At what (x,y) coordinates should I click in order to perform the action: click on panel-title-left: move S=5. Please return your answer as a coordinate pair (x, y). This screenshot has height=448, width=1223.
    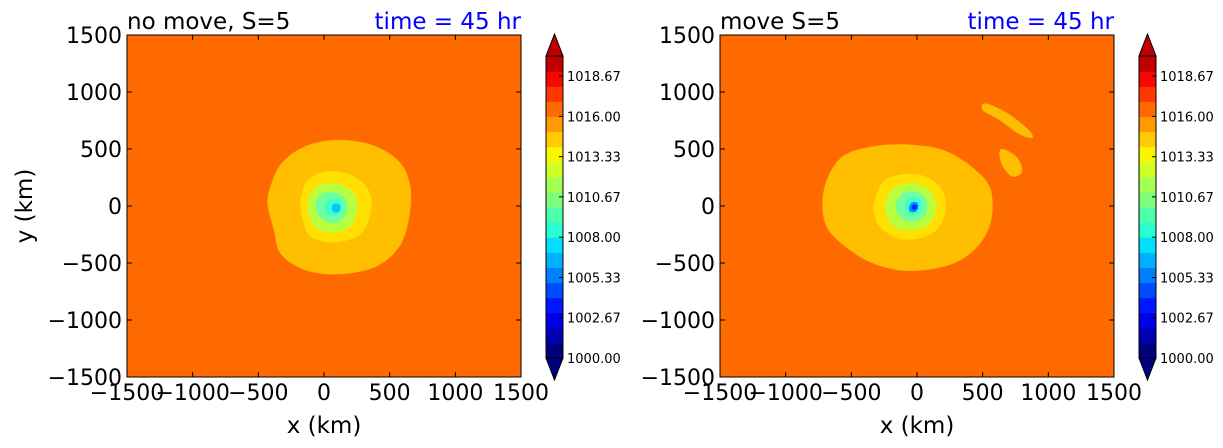
    Looking at the image, I should click on (780, 22).